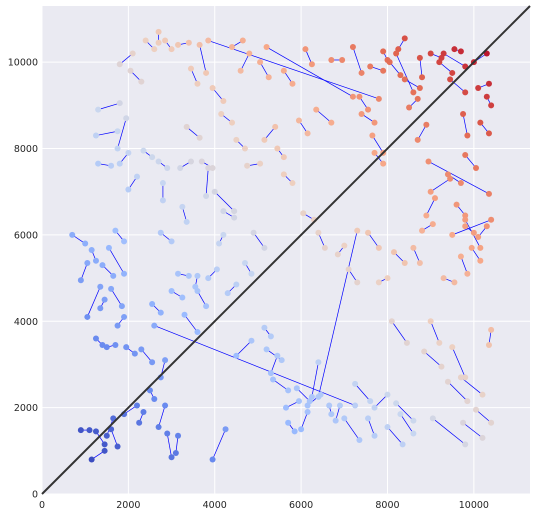 This screenshot has width=538, height=519. Describe the element at coordinates (264, 505) in the screenshot. I see `x-axis-ticks: 0 2000 4000 6000 8000 10000` at that location.